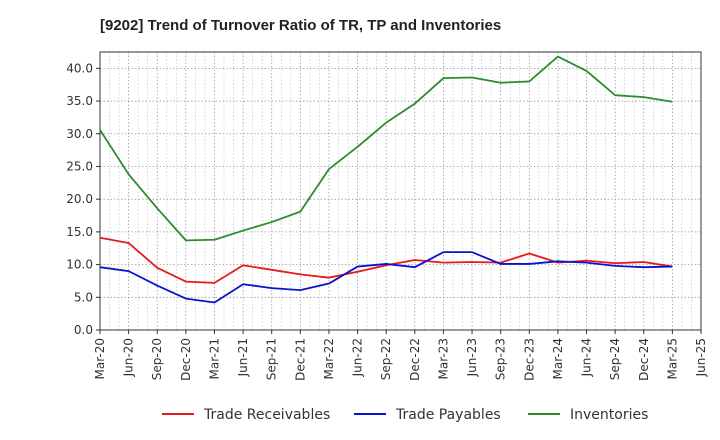 Image resolution: width=720 pixels, height=440 pixels. Describe the element at coordinates (83, 330) in the screenshot. I see `y-tick-label: 0.0` at that location.